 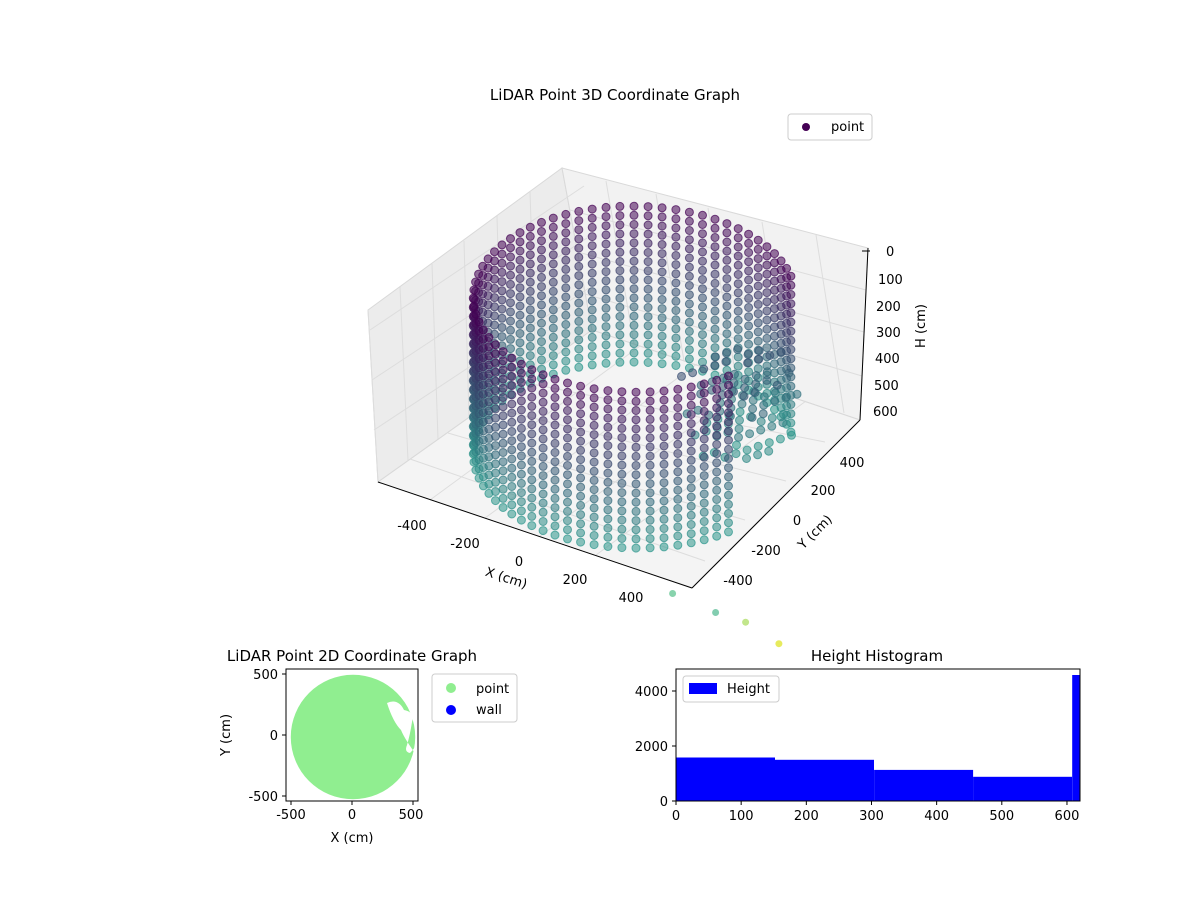 What do you see at coordinates (1001, 816) in the screenshot?
I see `x-tick-label: 500` at bounding box center [1001, 816].